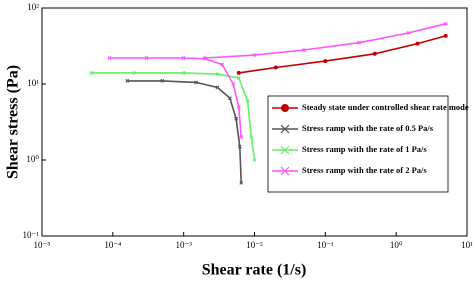 The height and width of the screenshot is (283, 474). Describe the element at coordinates (33, 7) in the screenshot. I see `y-tick-label: 10²` at that location.